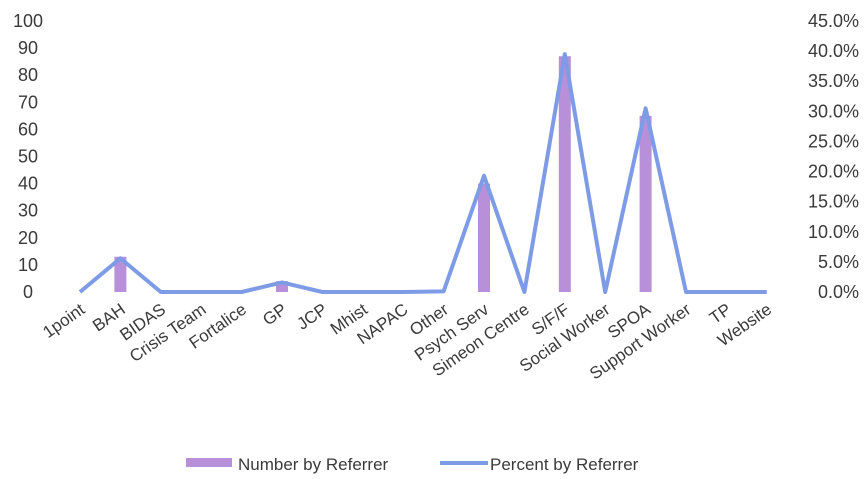 This screenshot has width=866, height=479. What do you see at coordinates (311, 317) in the screenshot?
I see `category-label: JCP` at bounding box center [311, 317].